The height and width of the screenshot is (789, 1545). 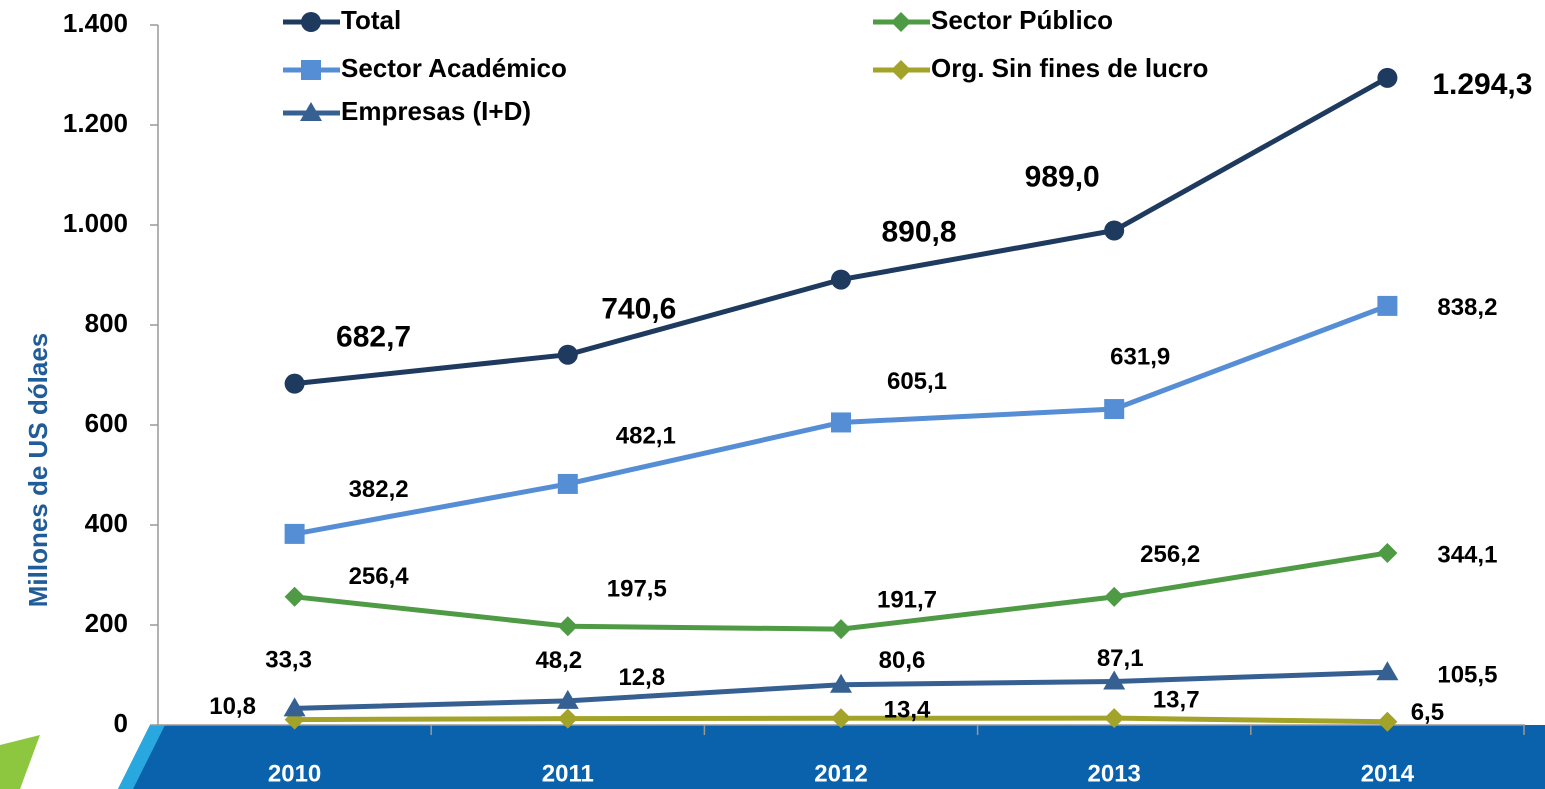 What do you see at coordinates (141, 757) in the screenshot?
I see `banner-stripe` at bounding box center [141, 757].